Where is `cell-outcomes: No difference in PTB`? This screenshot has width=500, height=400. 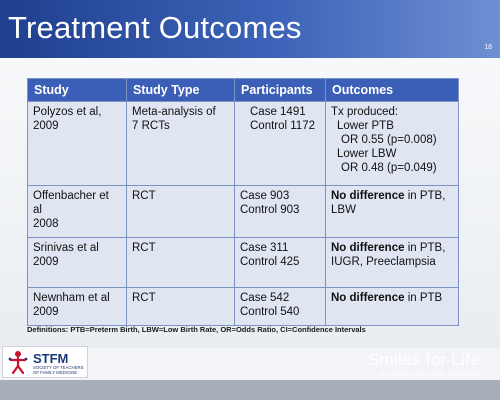
cell-outcomes: No difference in PTB is located at coordinates (392, 306).